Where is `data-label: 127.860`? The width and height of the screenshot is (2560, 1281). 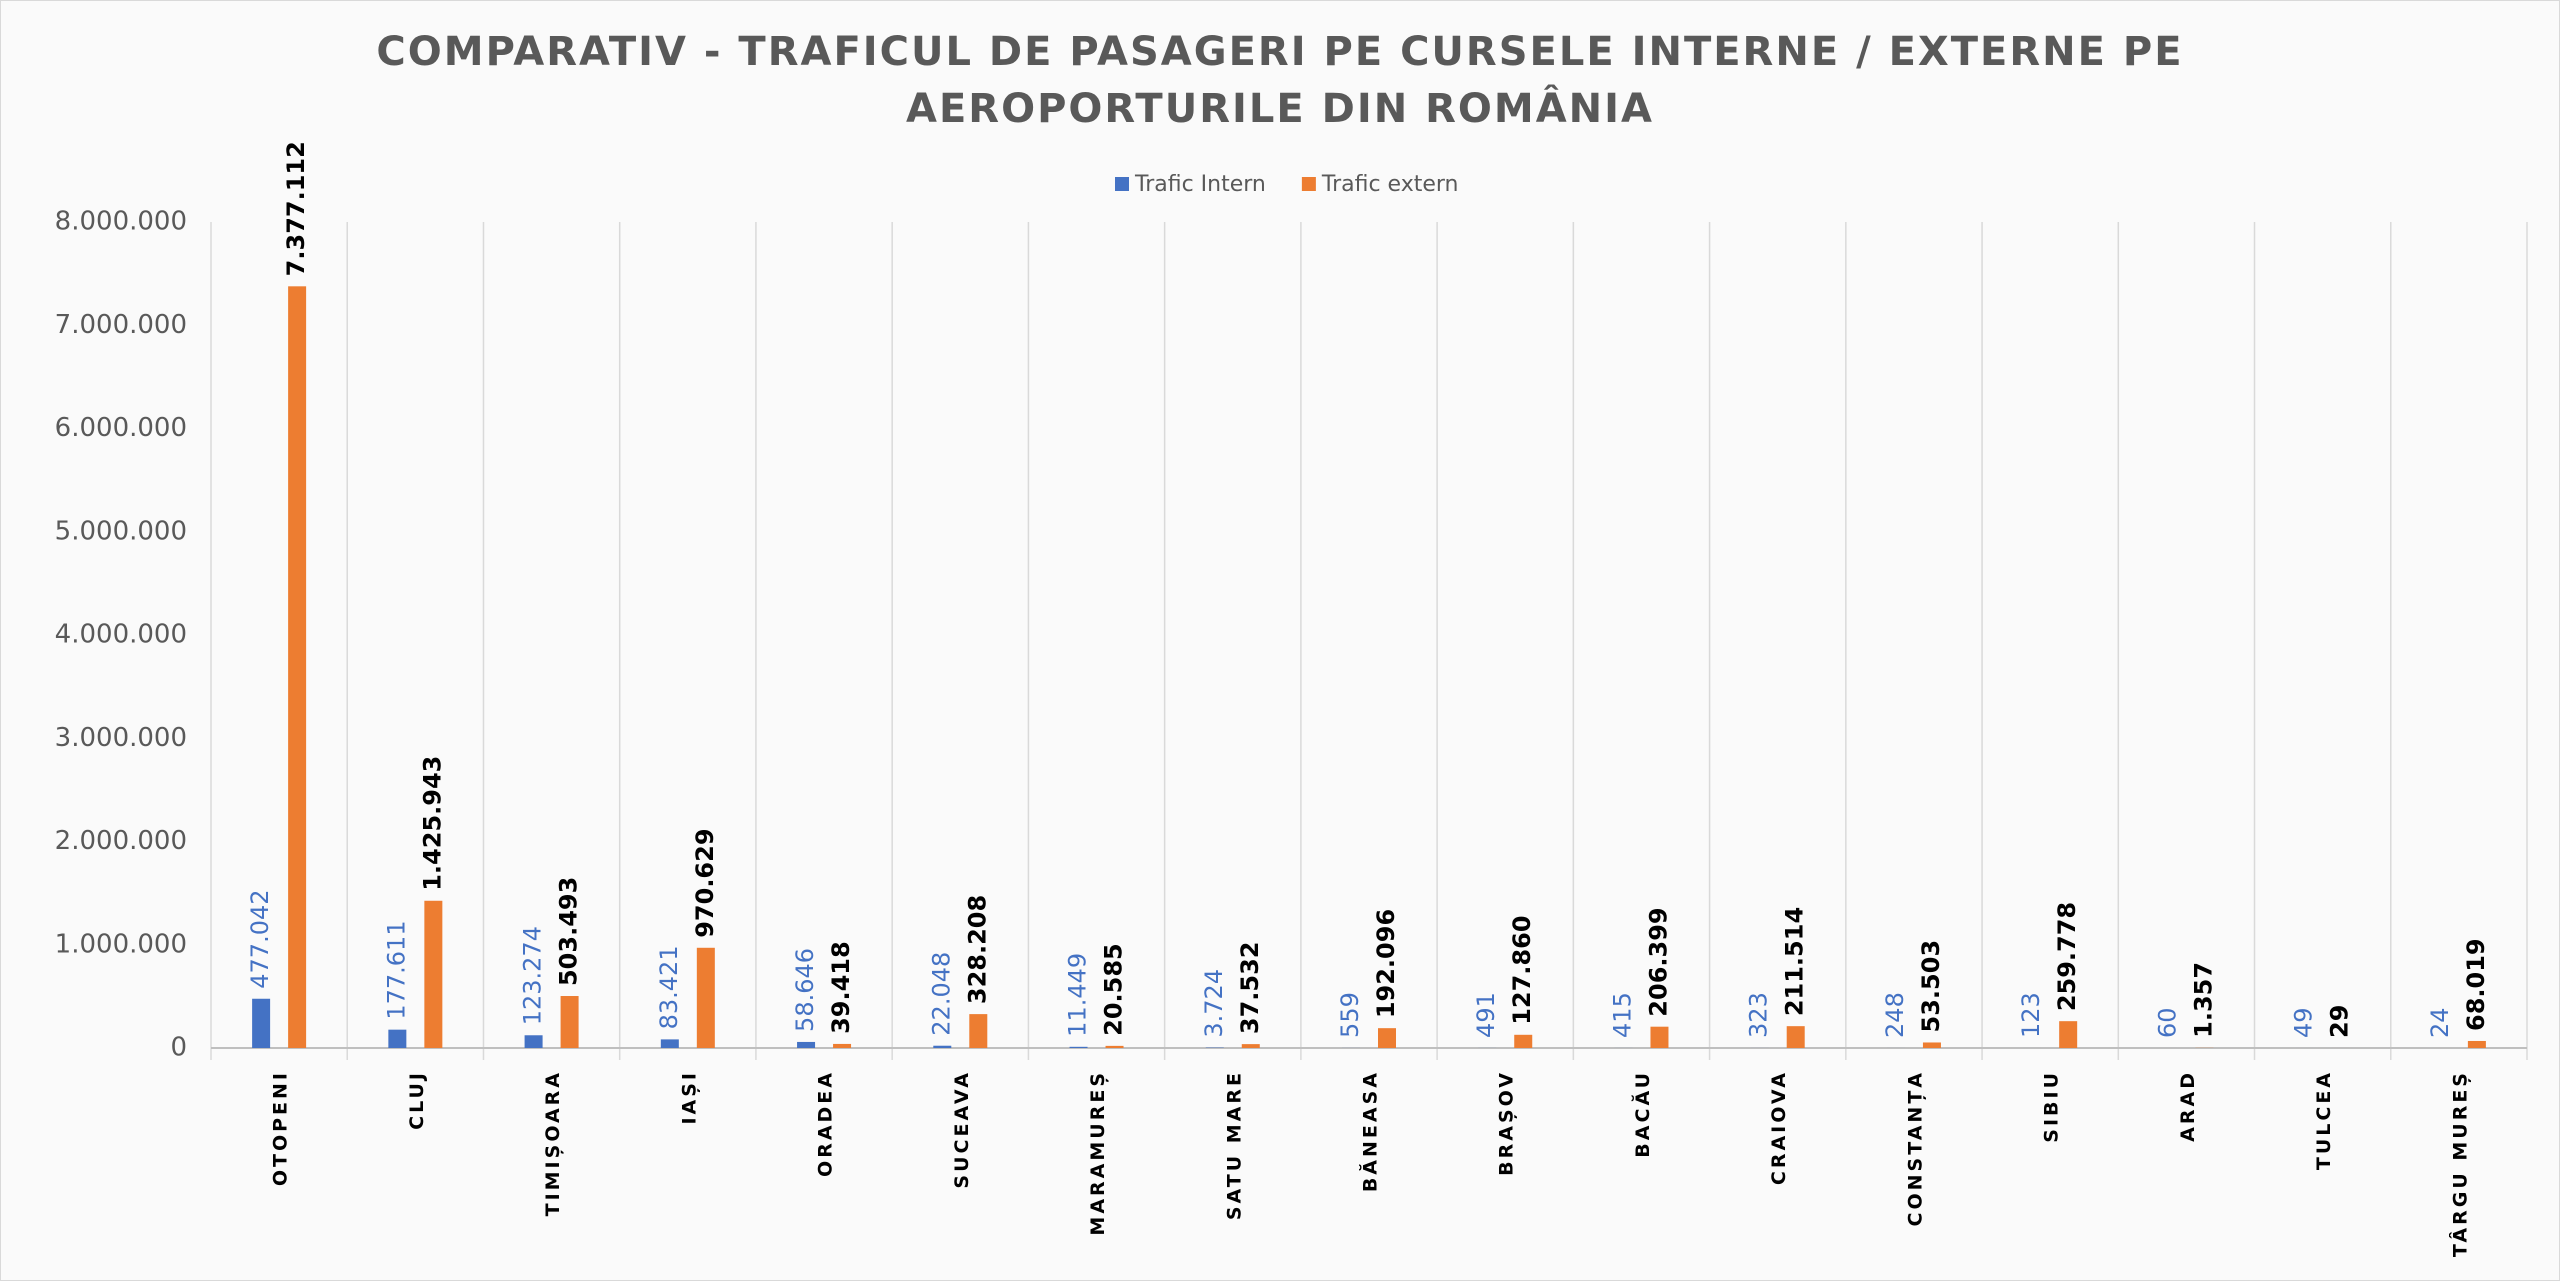 data-label: 127.860 is located at coordinates (1522, 969).